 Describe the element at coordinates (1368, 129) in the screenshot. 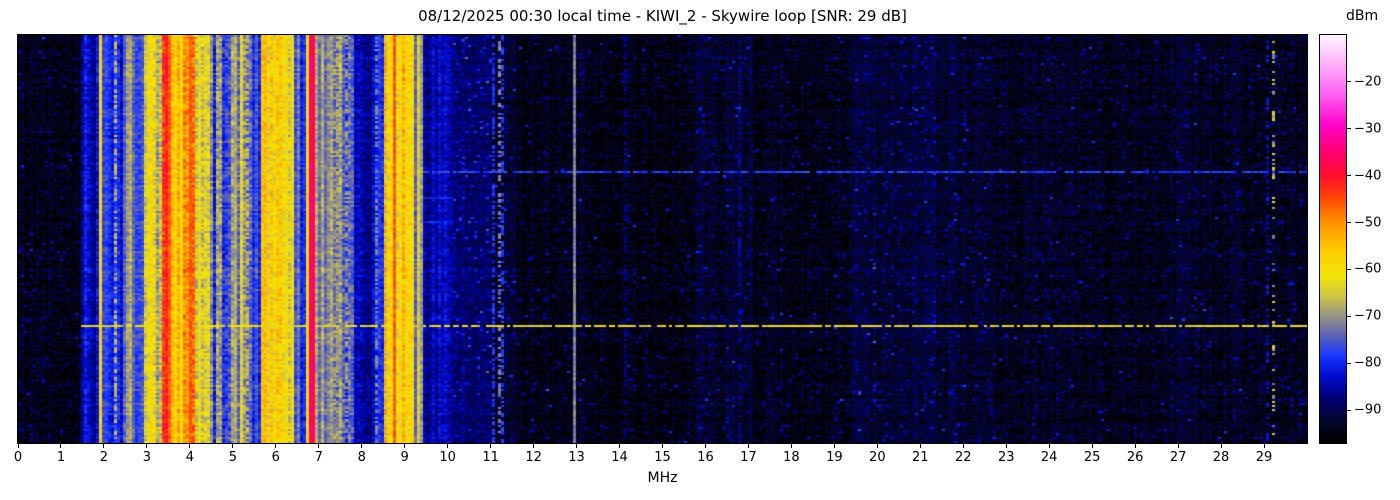

I see `colorbar-tick-label: −30` at that location.